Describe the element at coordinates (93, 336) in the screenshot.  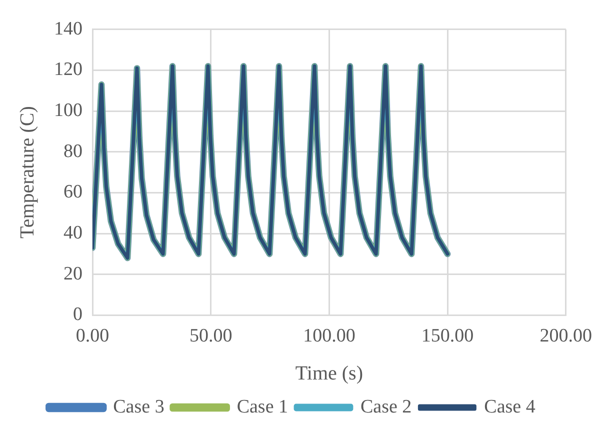
I see `x-tick-label: 0.00` at that location.